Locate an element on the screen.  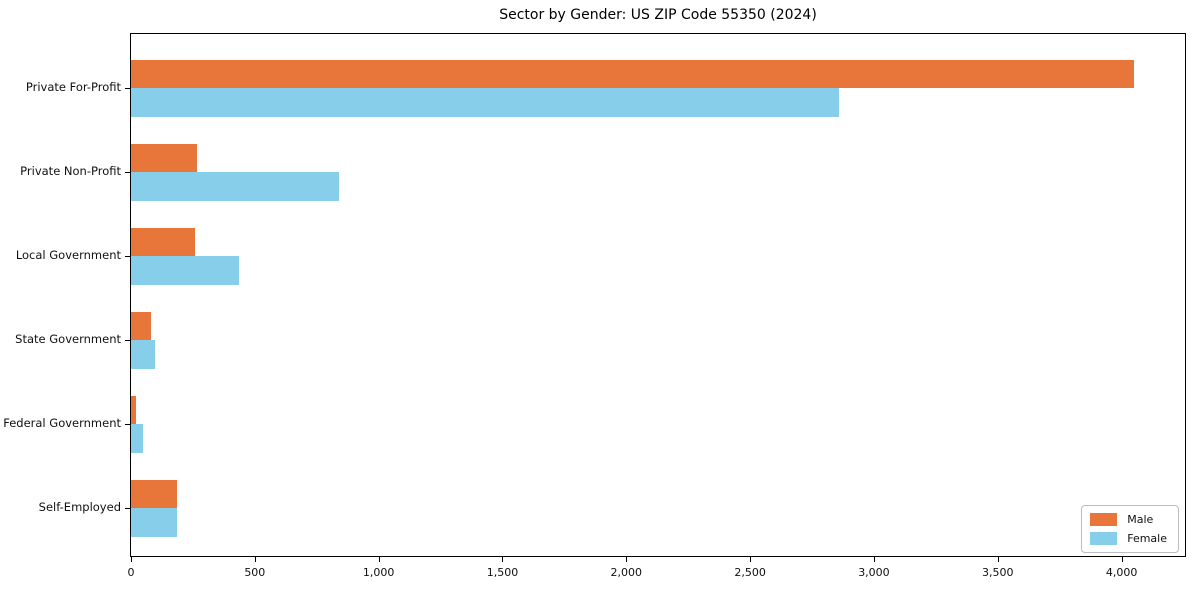
bar-female-private-non-profit is located at coordinates (235, 186).